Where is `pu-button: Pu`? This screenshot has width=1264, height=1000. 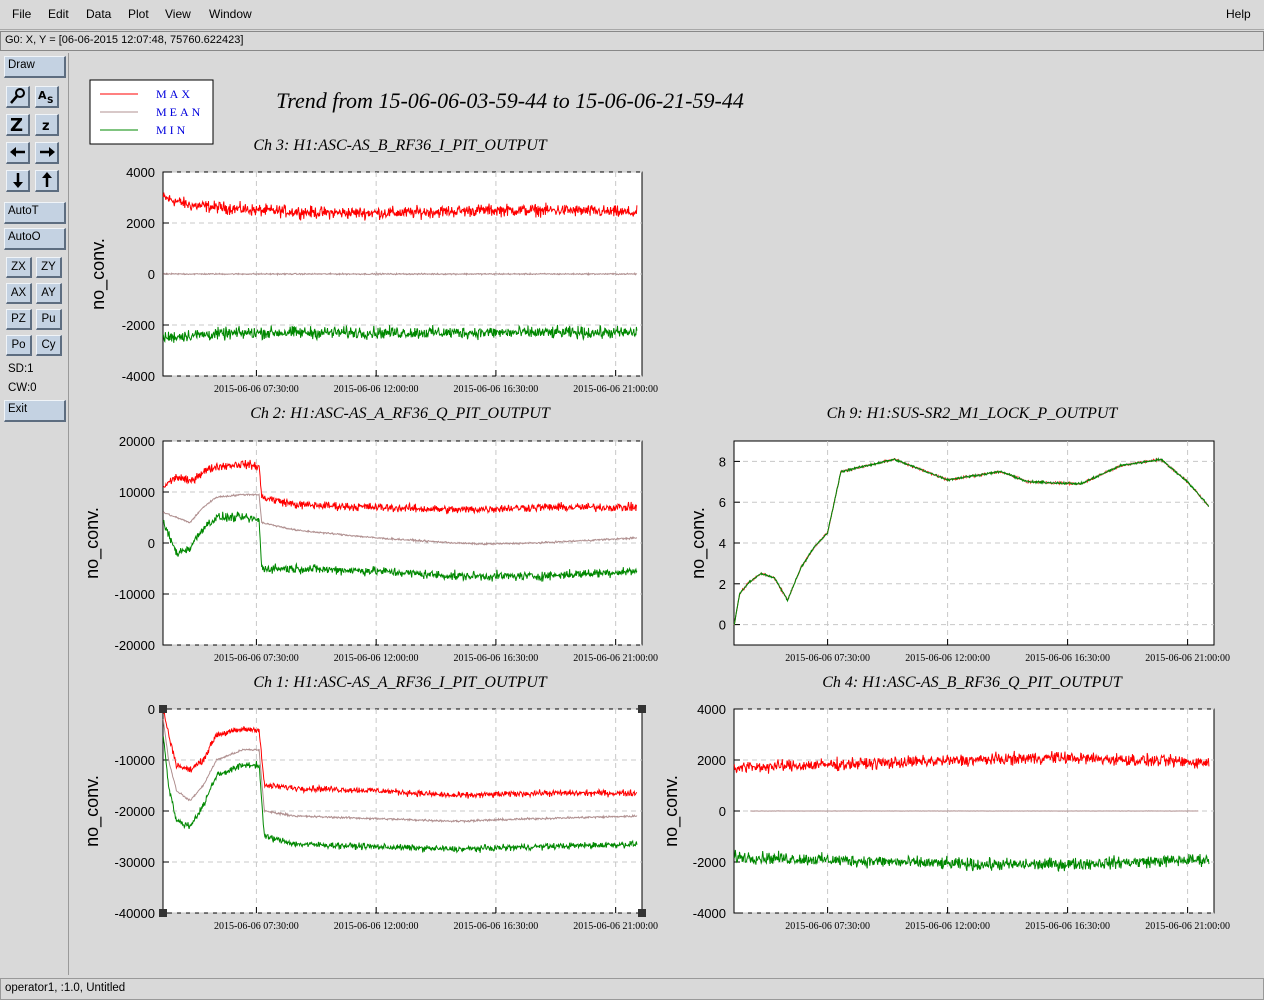 pu-button: Pu is located at coordinates (49, 319).